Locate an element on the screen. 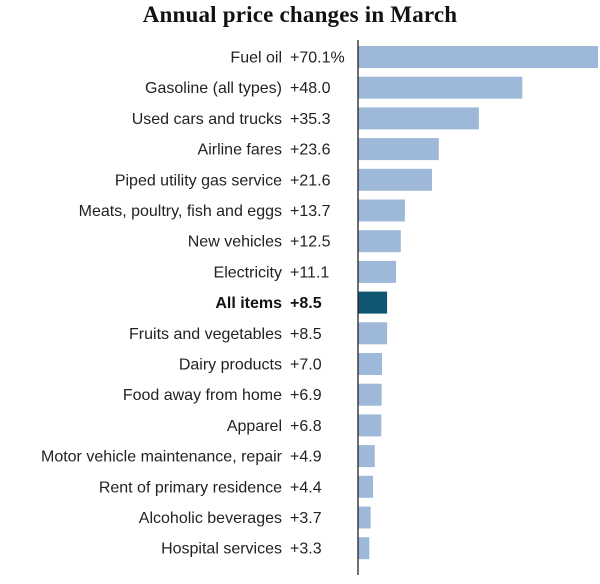  category-label-hospital-services: Hospital services is located at coordinates (221, 549).